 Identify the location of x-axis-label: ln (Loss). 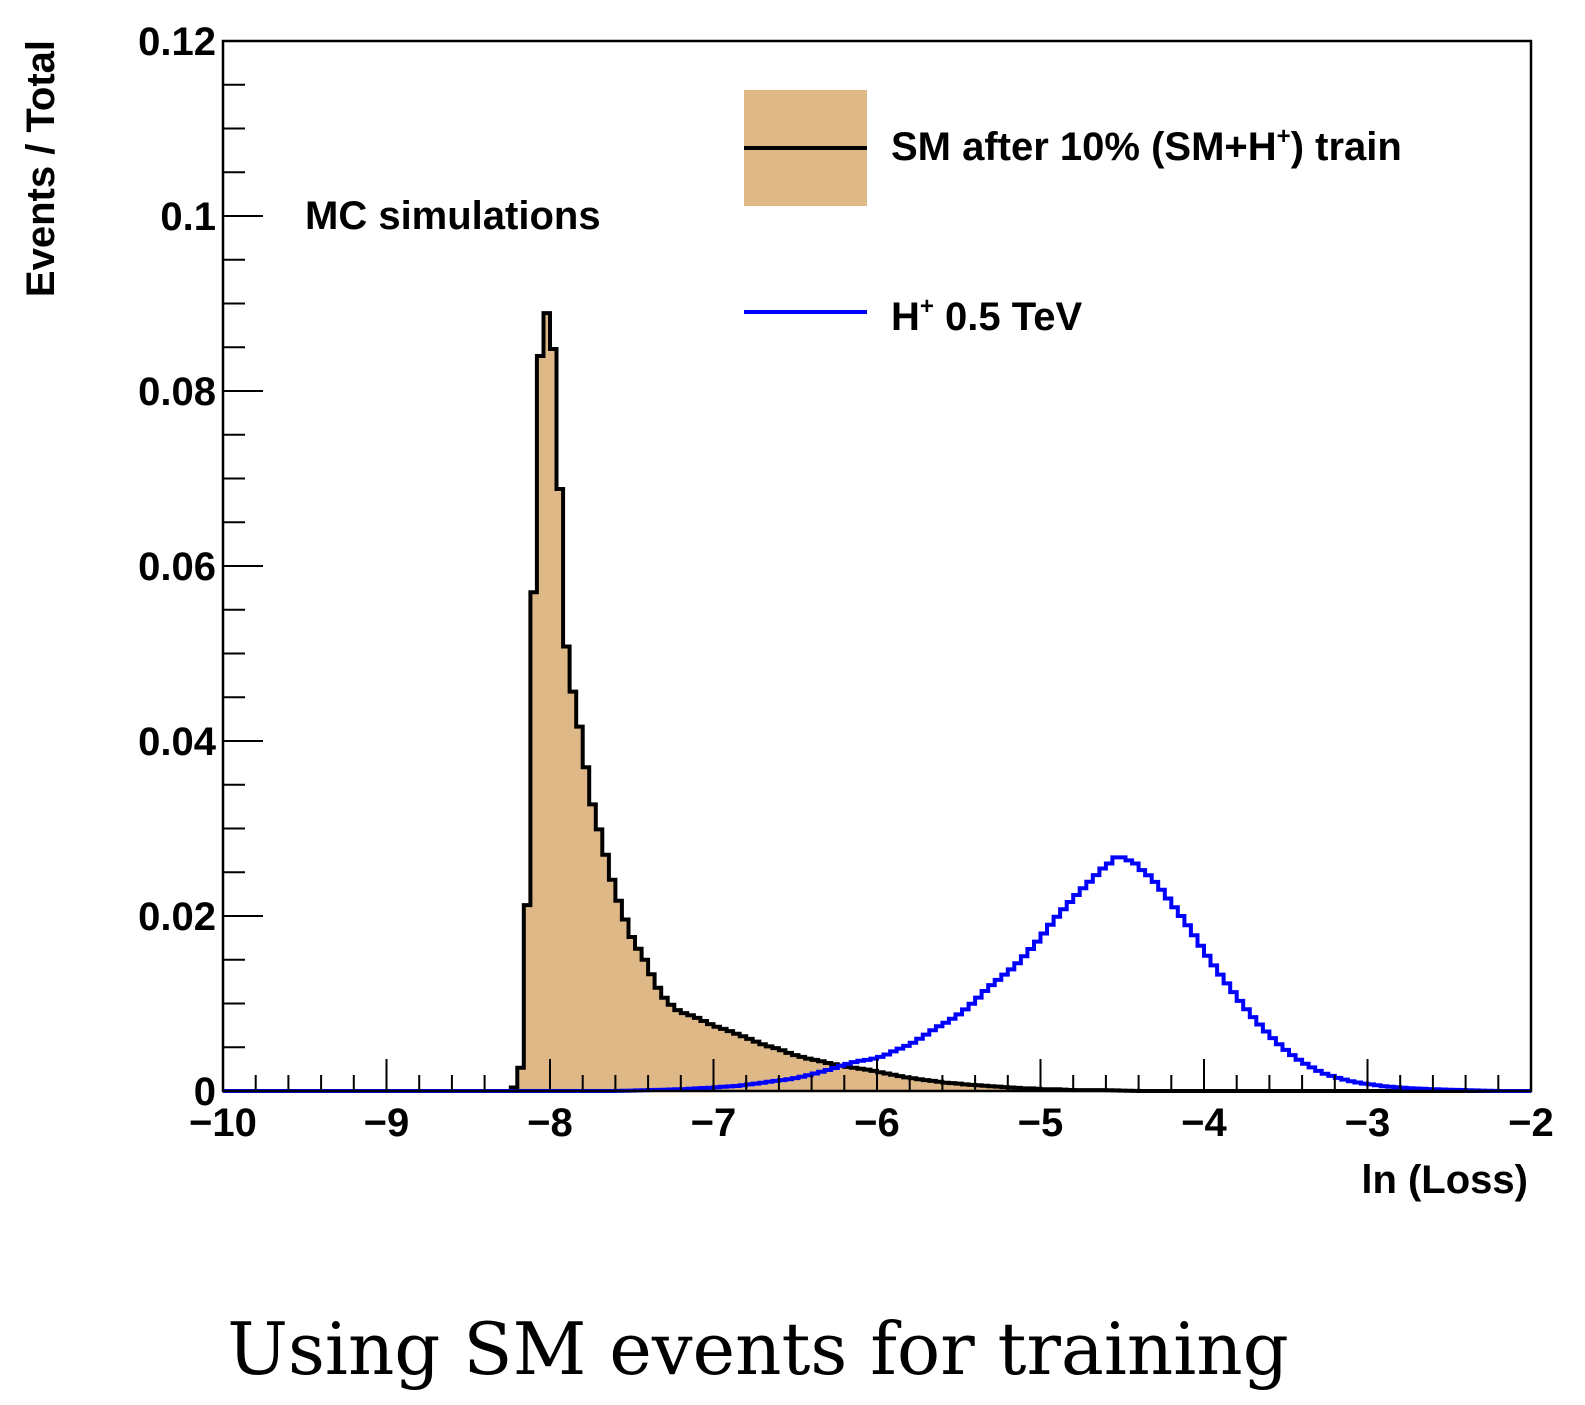
(1444, 1180).